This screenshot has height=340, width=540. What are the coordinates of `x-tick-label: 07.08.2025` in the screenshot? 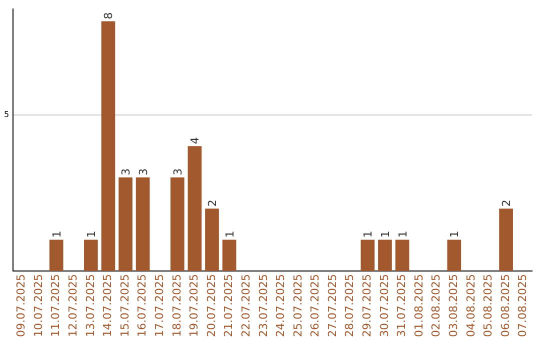 It's located at (523, 306).